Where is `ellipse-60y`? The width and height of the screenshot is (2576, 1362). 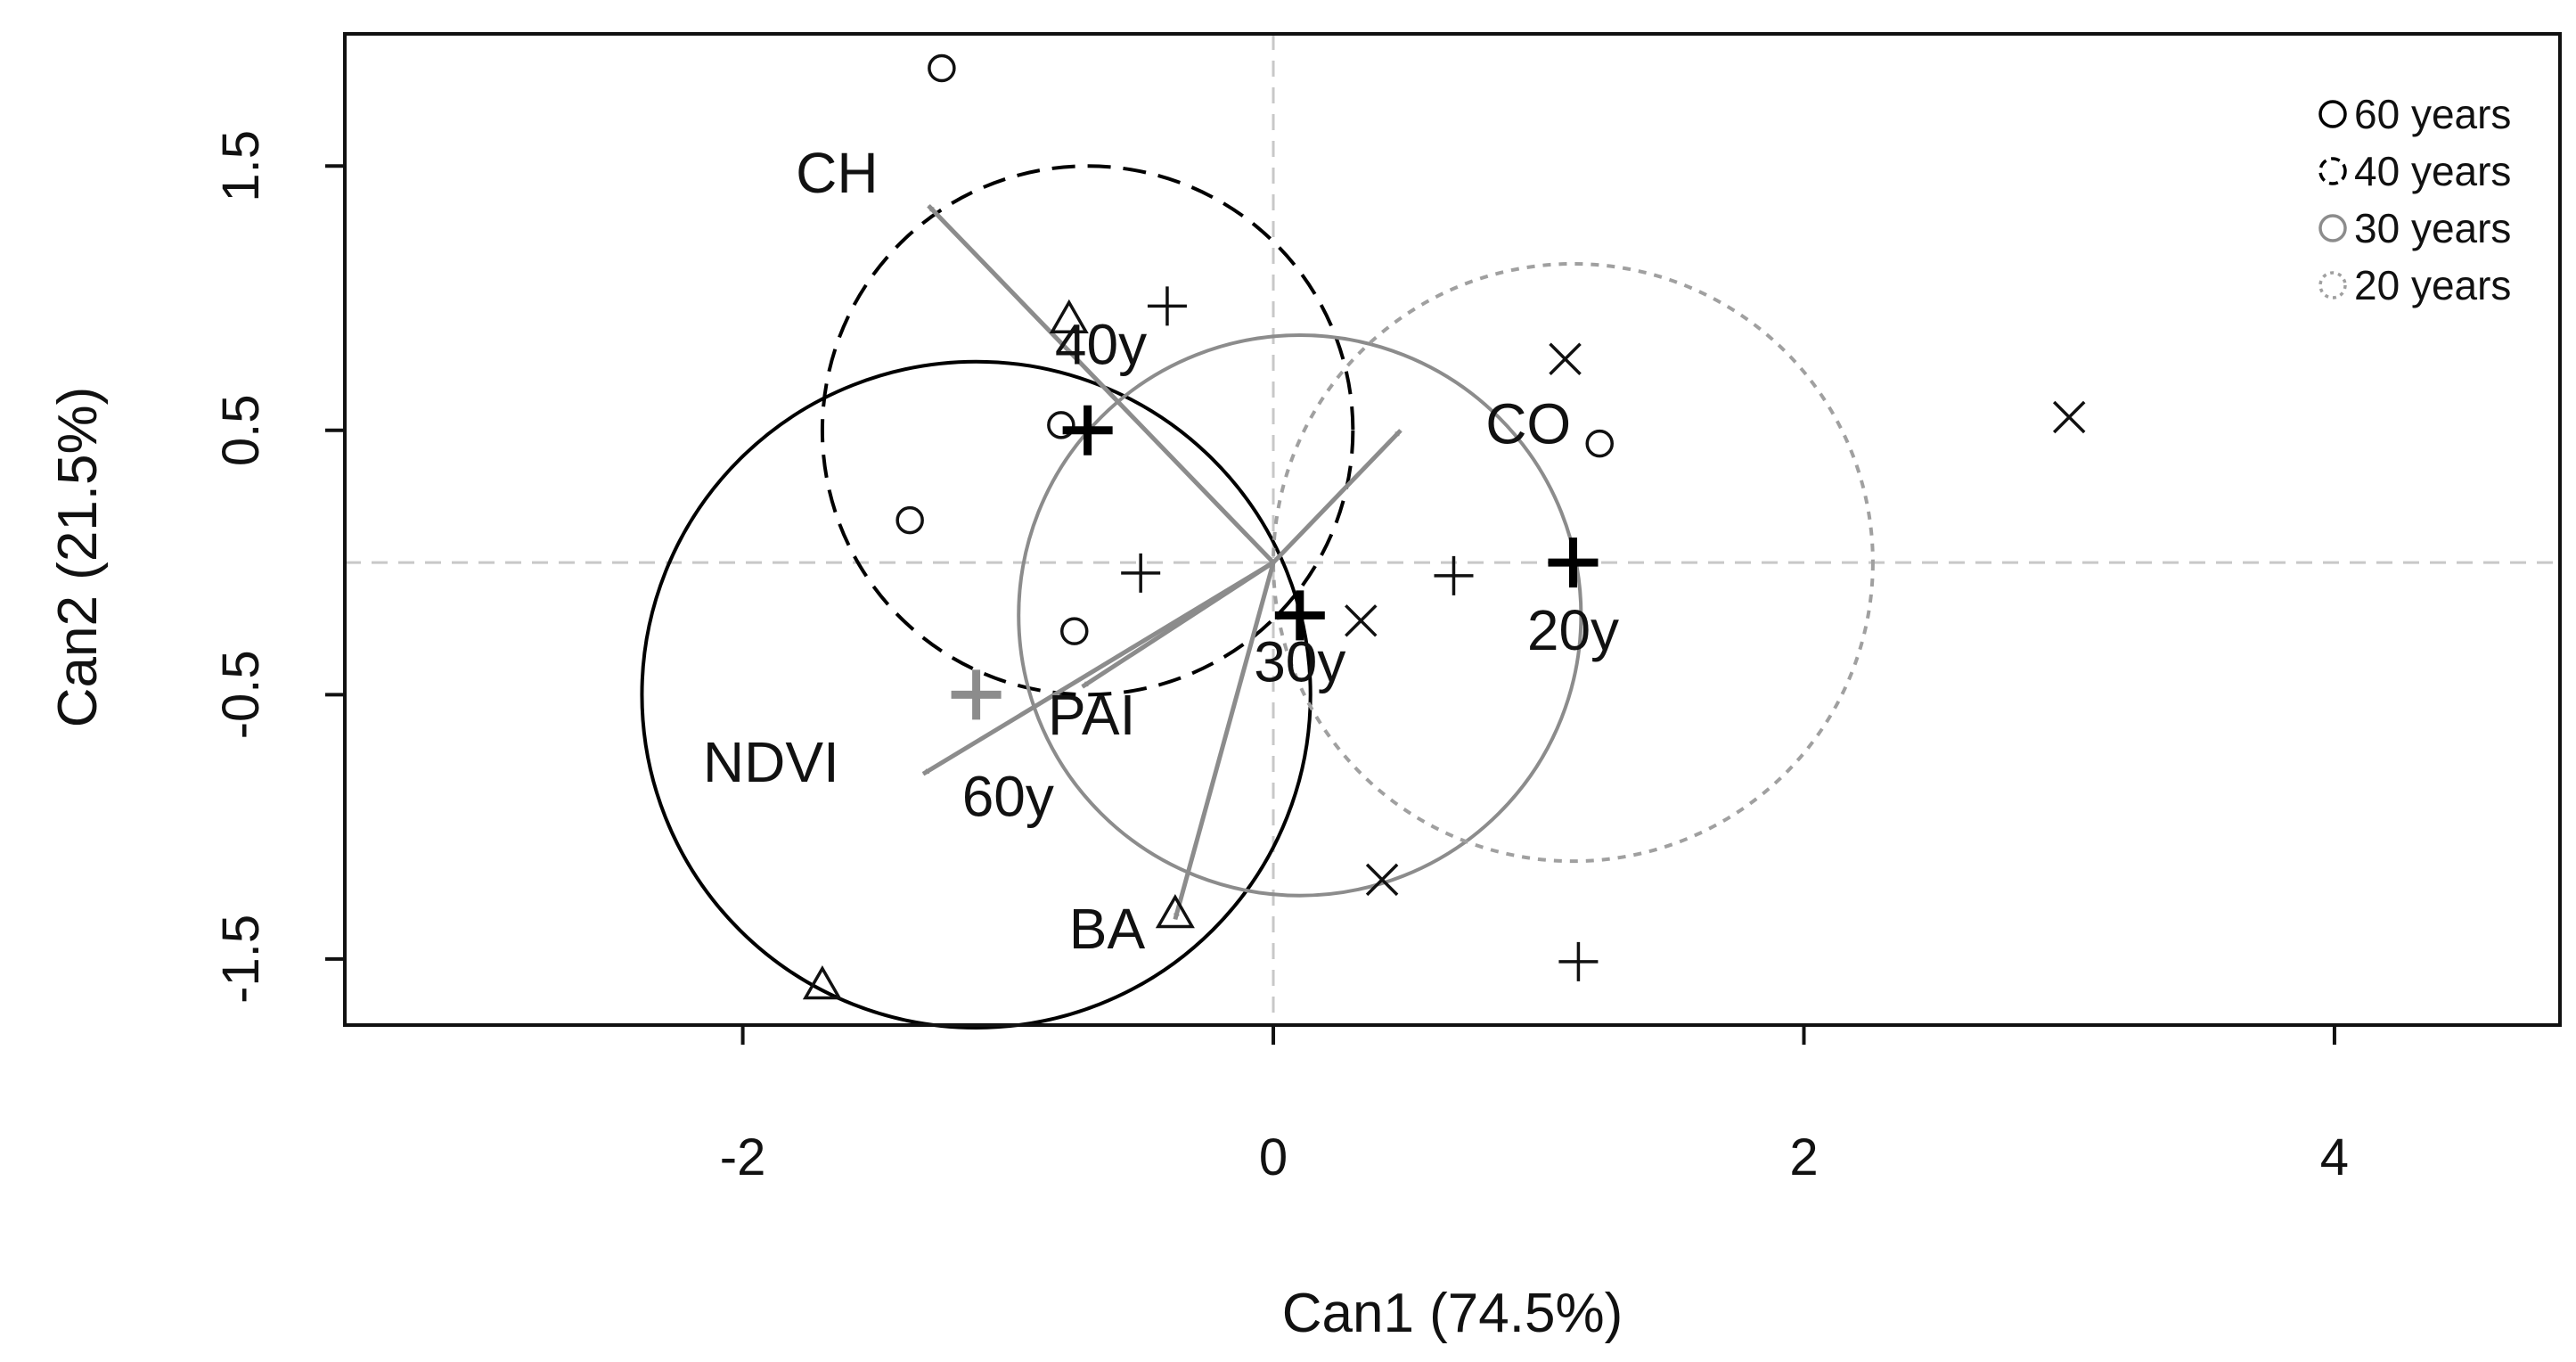 ellipse-60y is located at coordinates (976, 694).